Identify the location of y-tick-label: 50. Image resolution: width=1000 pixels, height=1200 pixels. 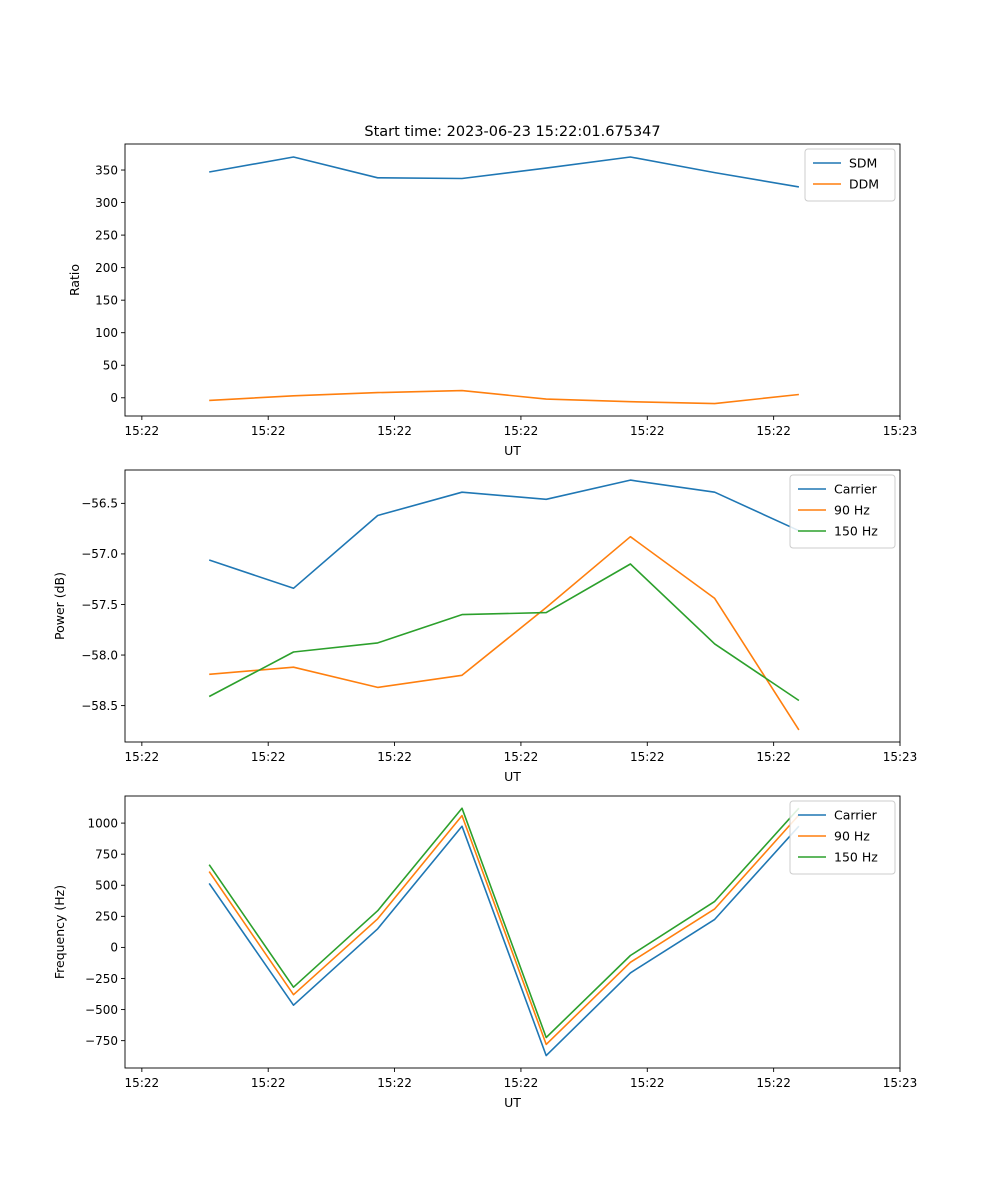
(110, 366).